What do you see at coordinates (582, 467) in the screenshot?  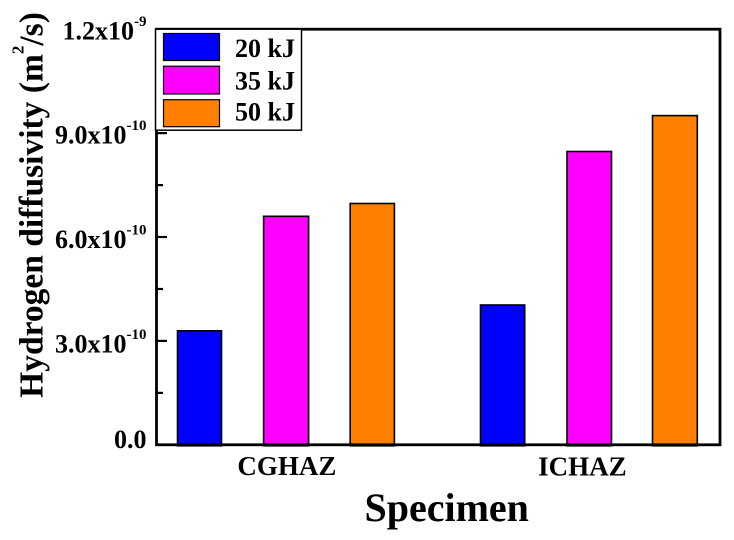 I see `svg-text: ICHAZ` at bounding box center [582, 467].